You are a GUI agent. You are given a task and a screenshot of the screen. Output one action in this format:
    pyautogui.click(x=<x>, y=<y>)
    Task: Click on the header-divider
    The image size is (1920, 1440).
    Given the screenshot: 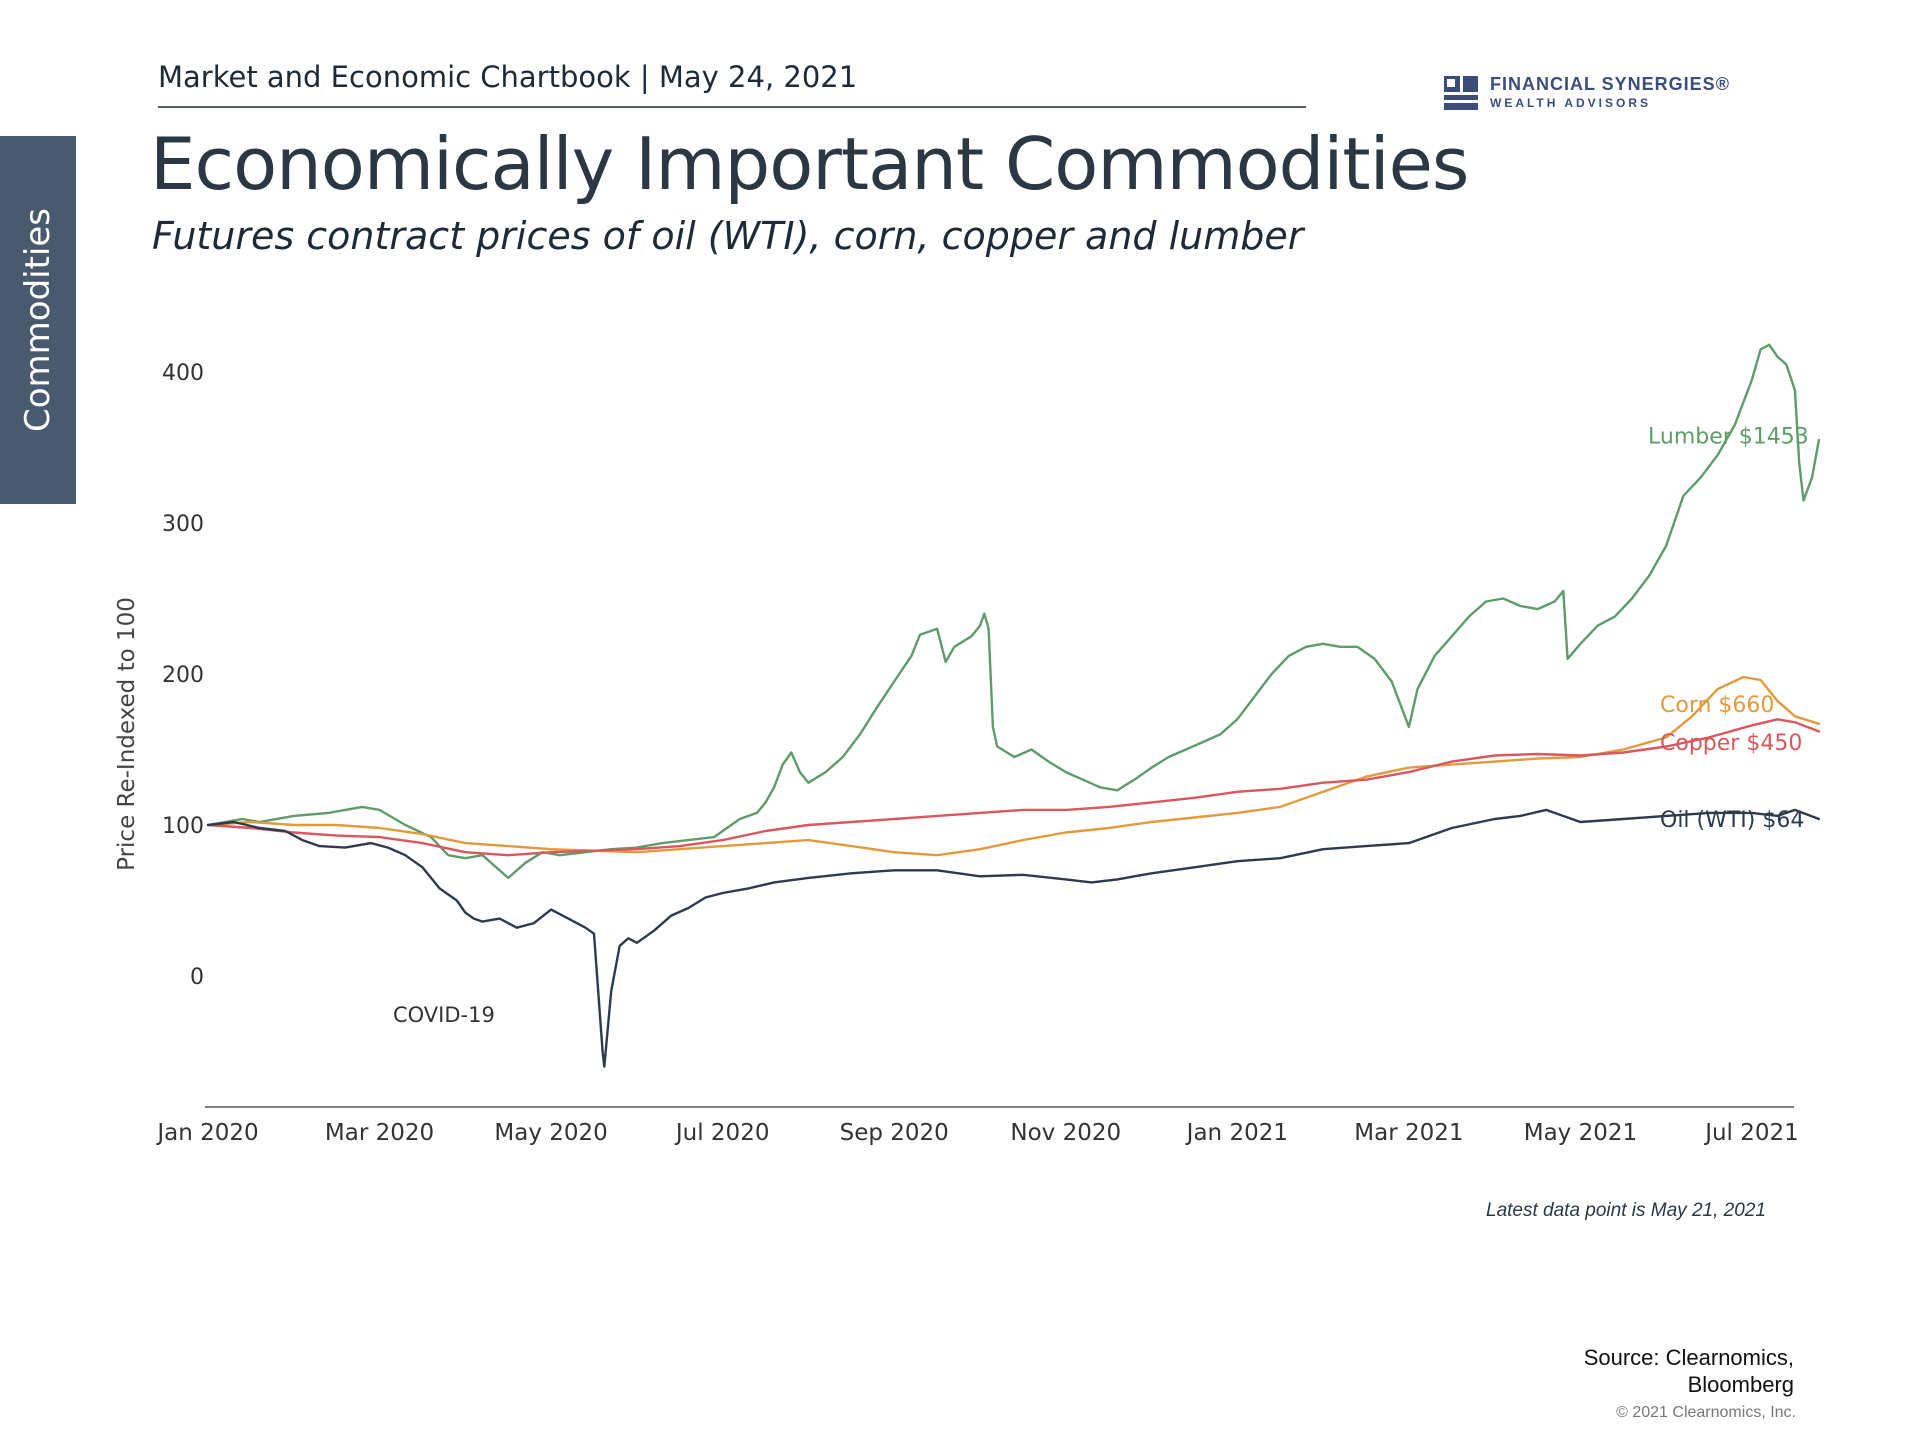 What is the action you would take?
    pyautogui.click(x=732, y=107)
    